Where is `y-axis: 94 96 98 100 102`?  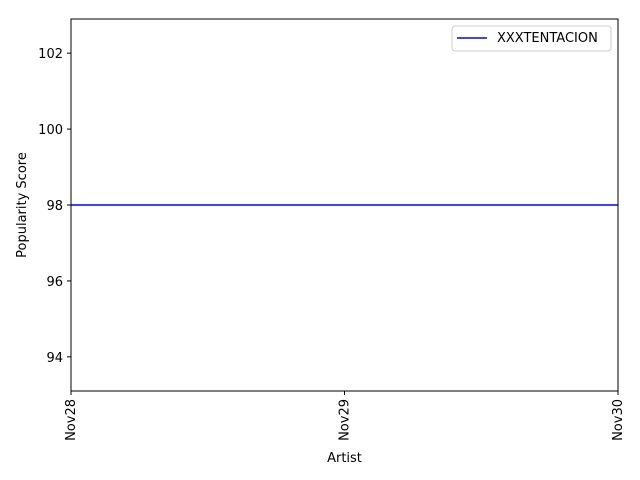 y-axis: 94 96 98 100 102 is located at coordinates (54, 206).